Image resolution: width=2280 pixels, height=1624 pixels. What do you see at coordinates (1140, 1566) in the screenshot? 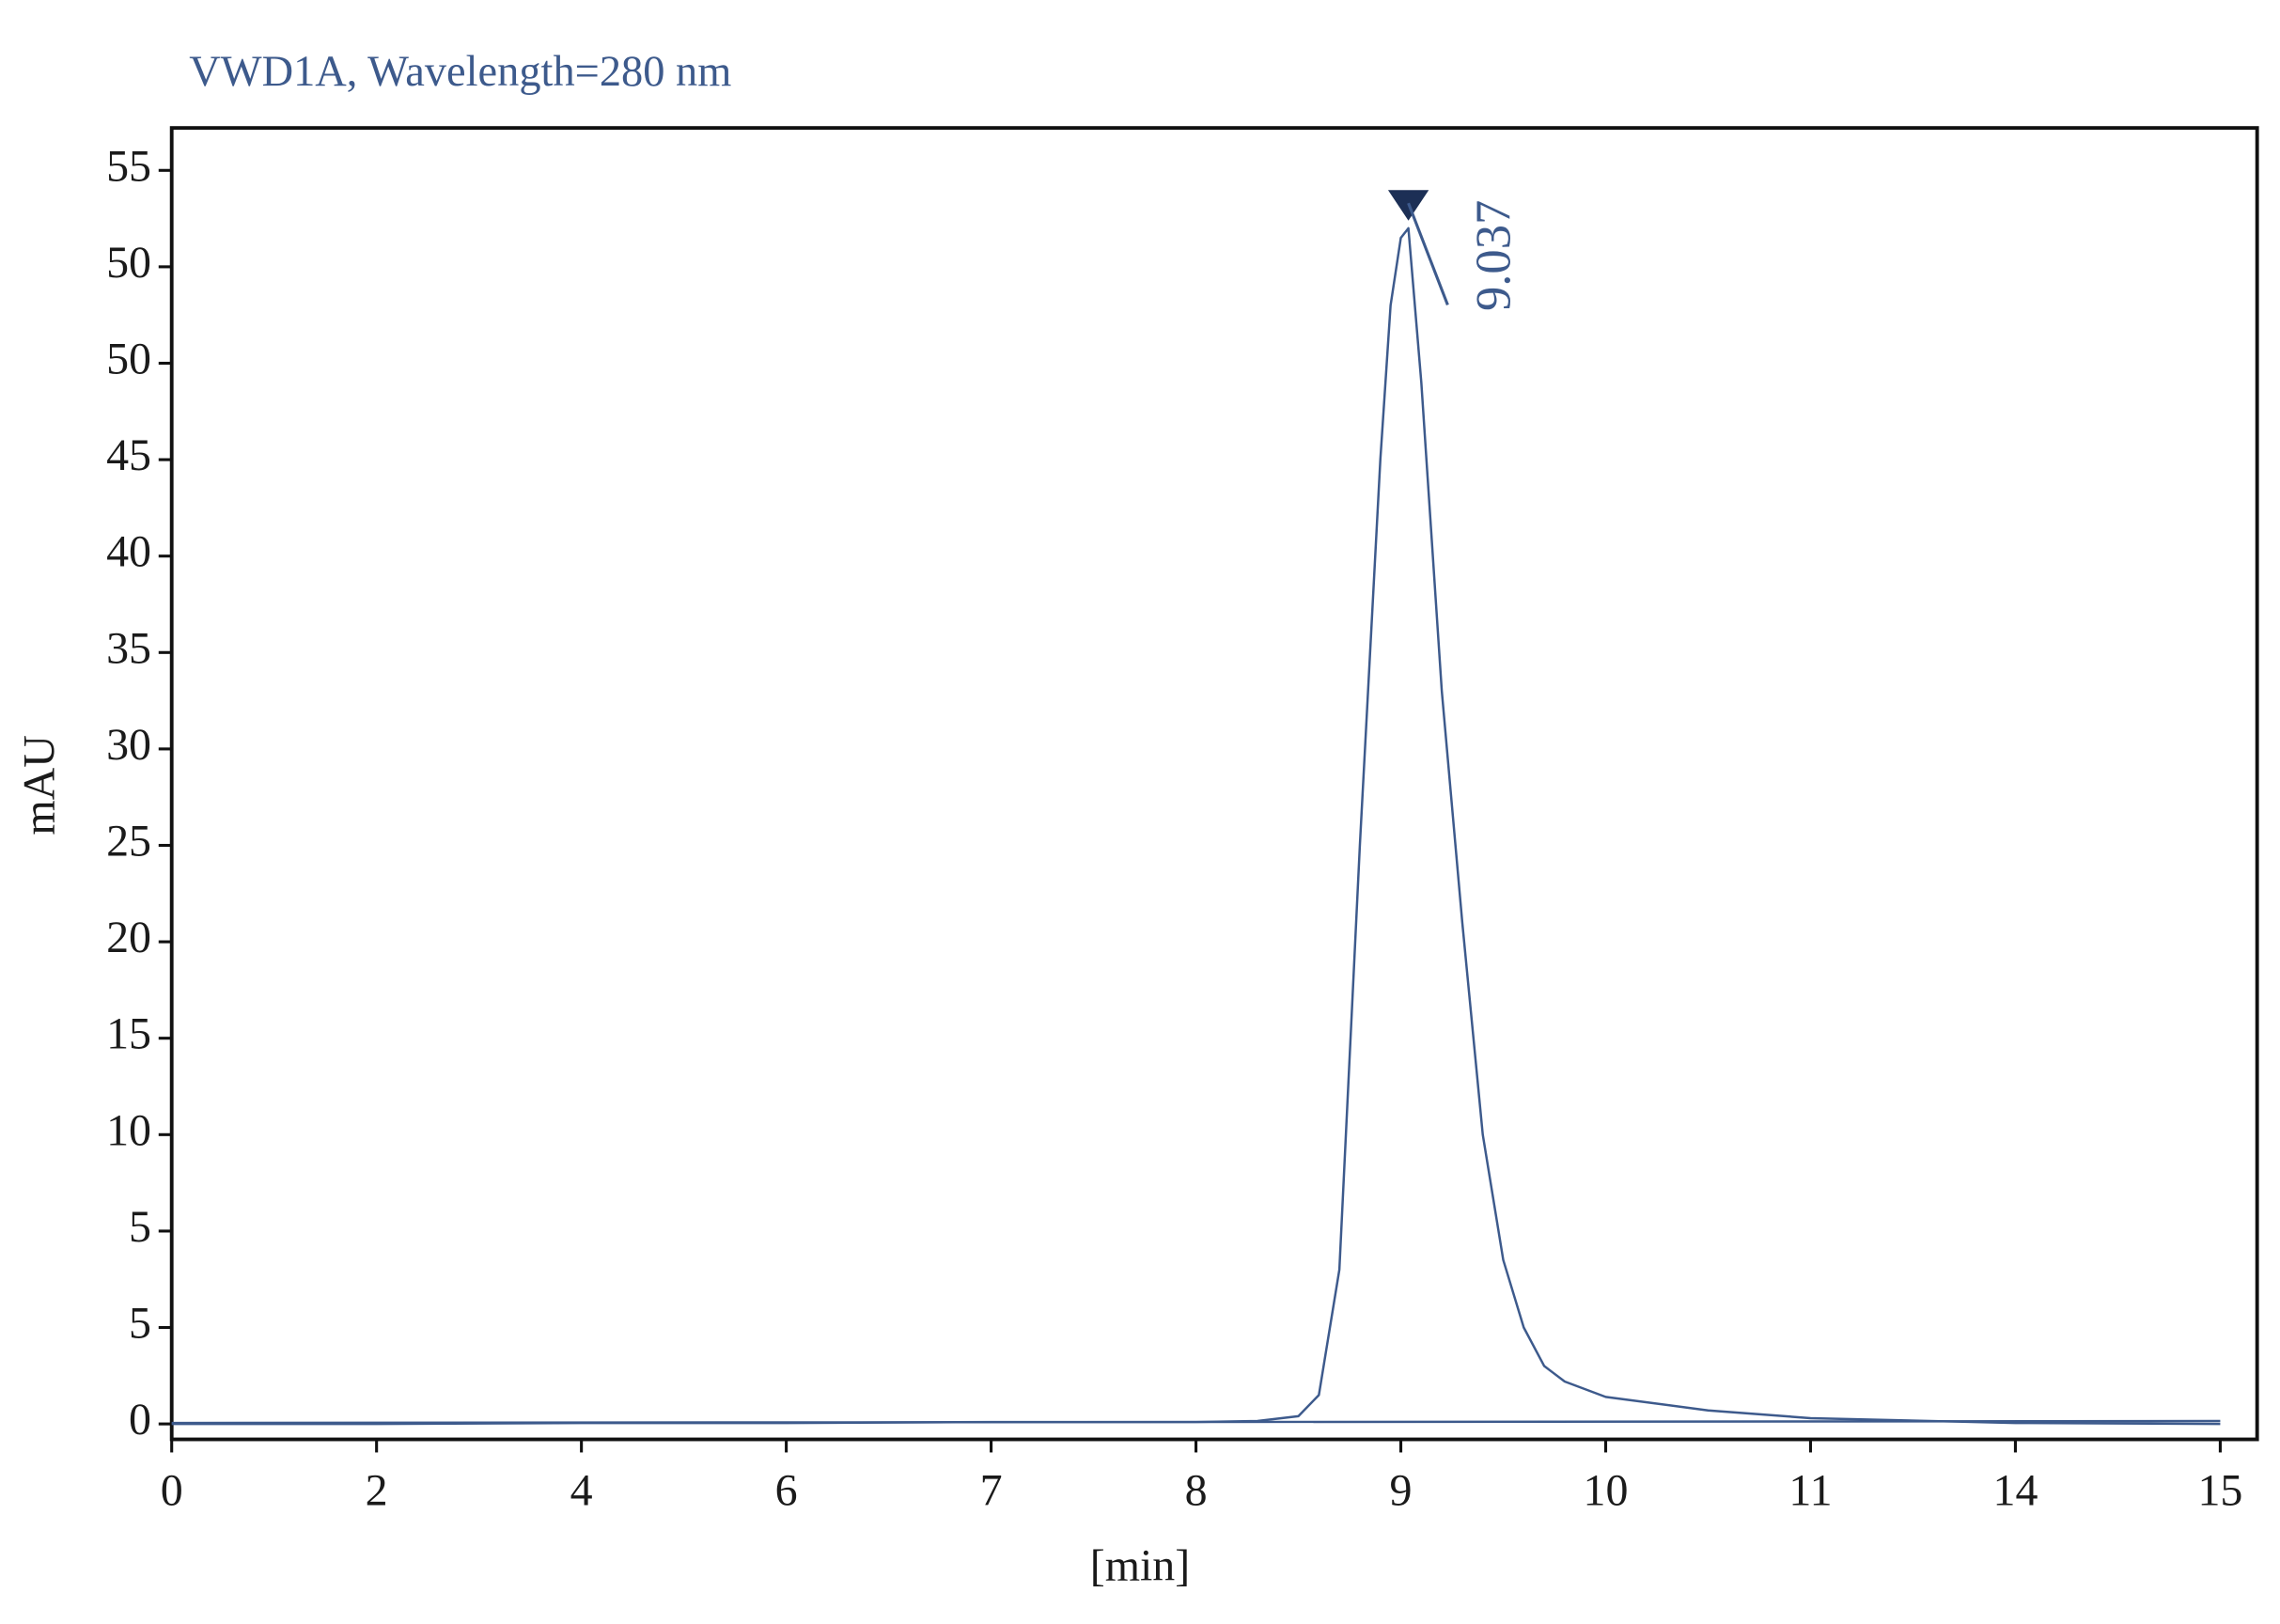
I see `x-axis-label: [min]` at bounding box center [1140, 1566].